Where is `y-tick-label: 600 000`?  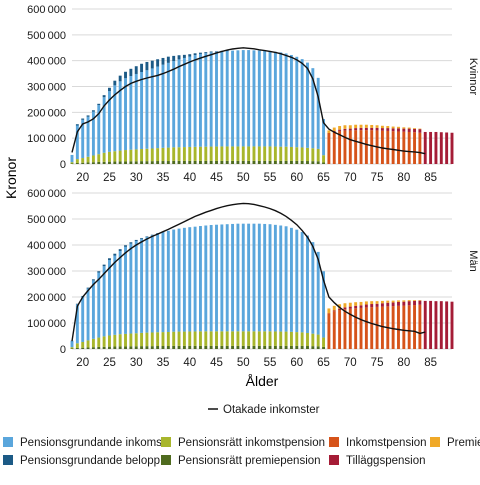 y-tick-label: 600 000 is located at coordinates (46, 194).